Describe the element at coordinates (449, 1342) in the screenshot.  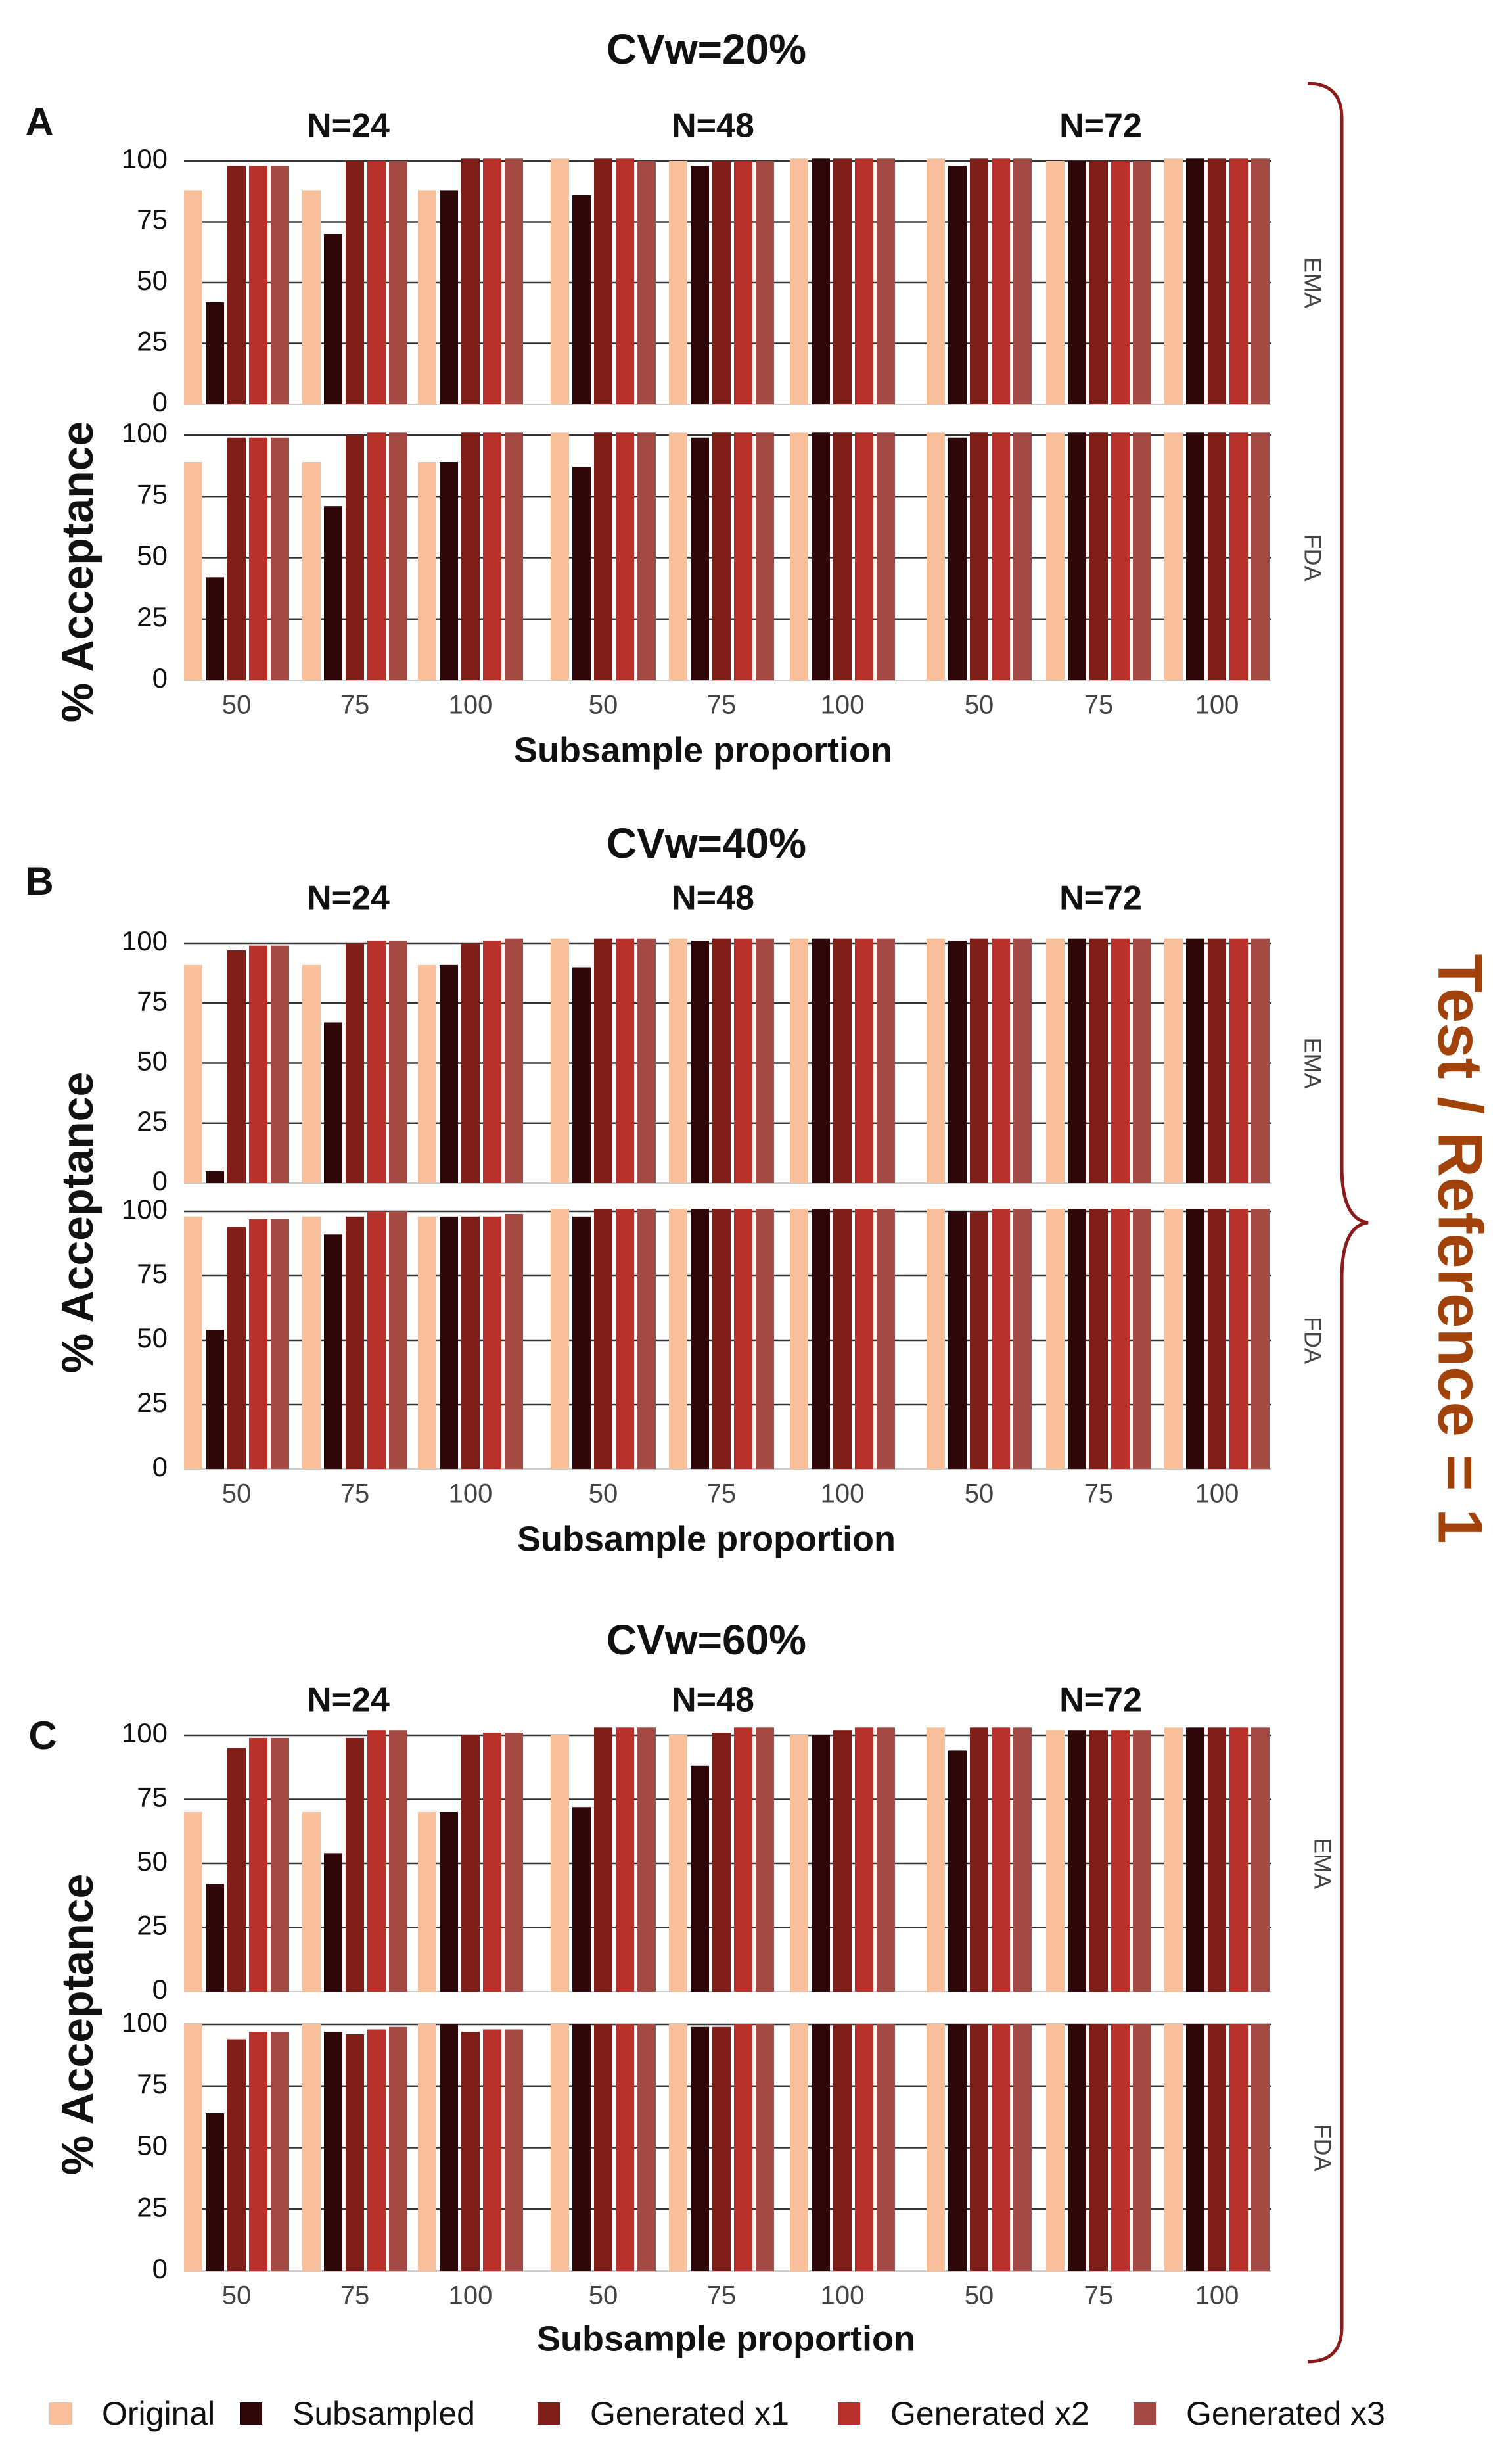
I see `bar-fda-n24-100-s2` at that location.